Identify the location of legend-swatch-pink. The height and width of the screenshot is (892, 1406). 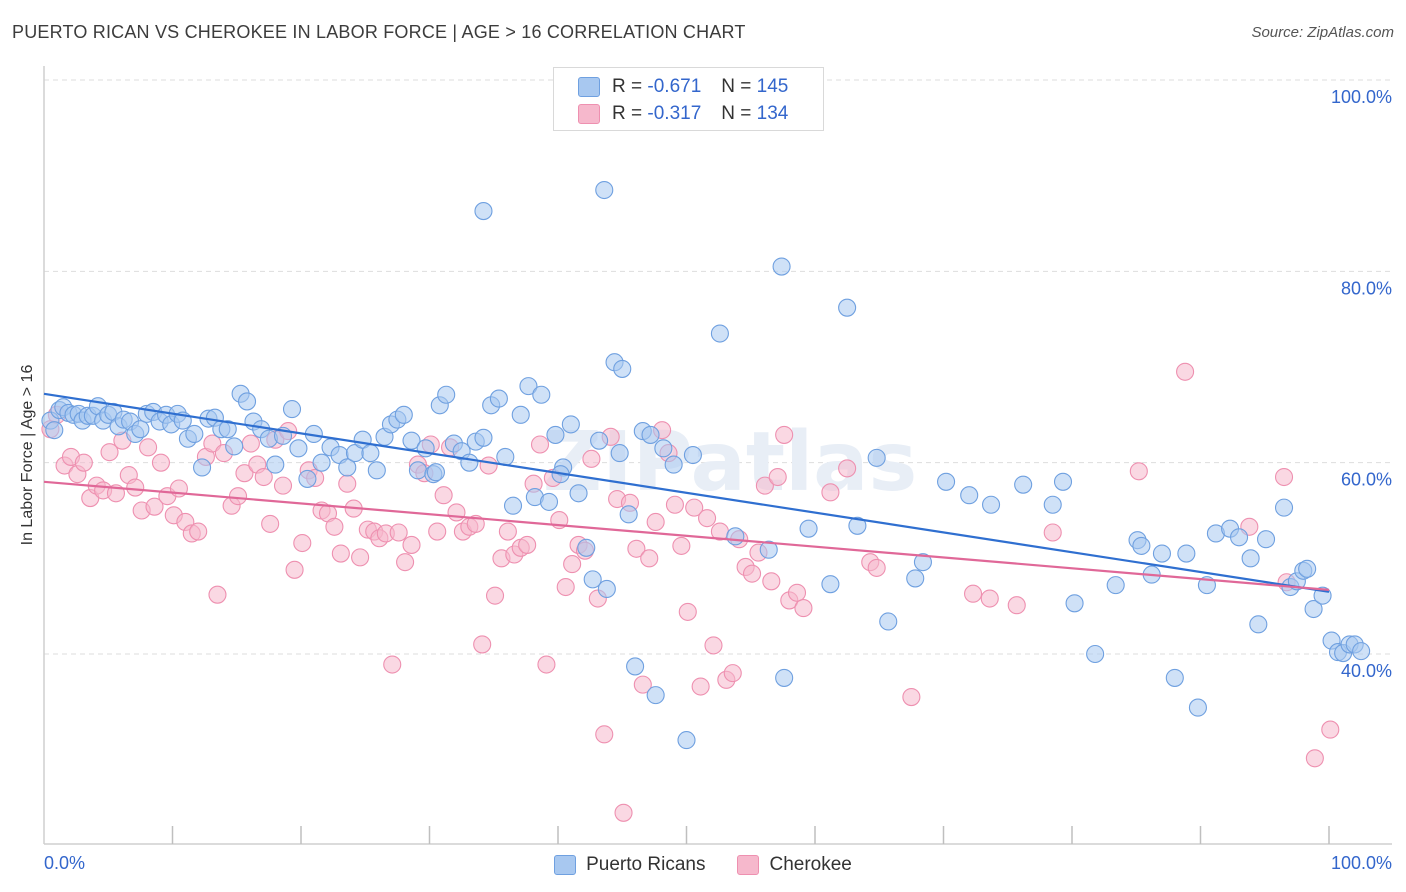
(748, 865).